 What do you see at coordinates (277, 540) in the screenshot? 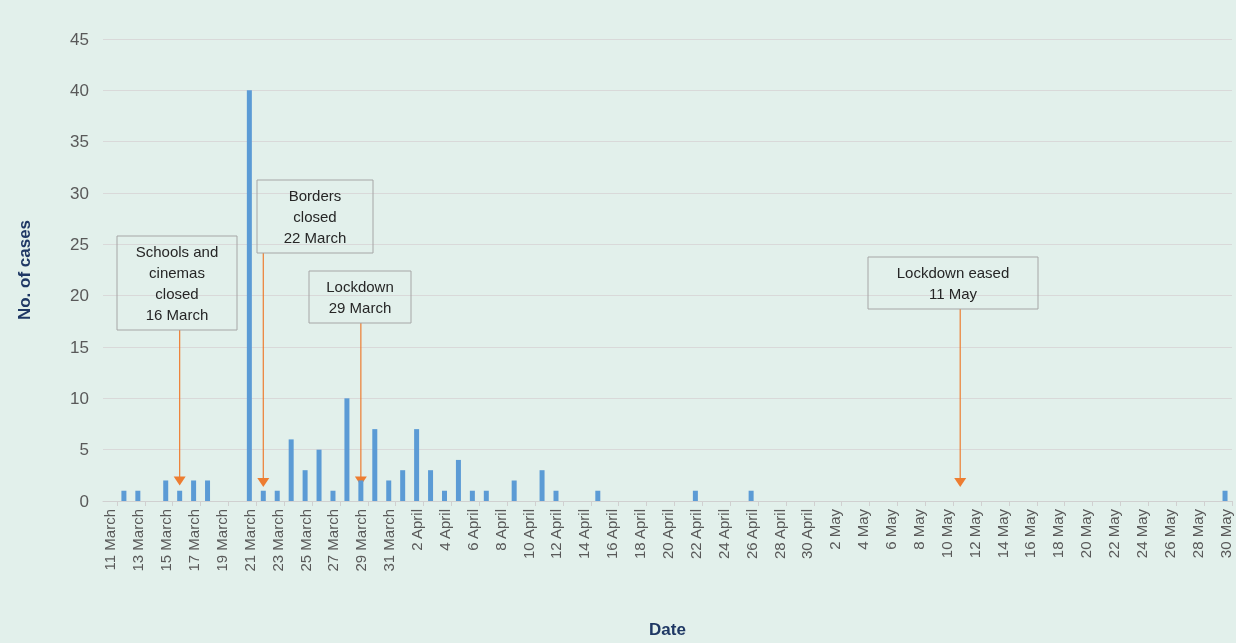
I see `x-tick-label: 23 March` at bounding box center [277, 540].